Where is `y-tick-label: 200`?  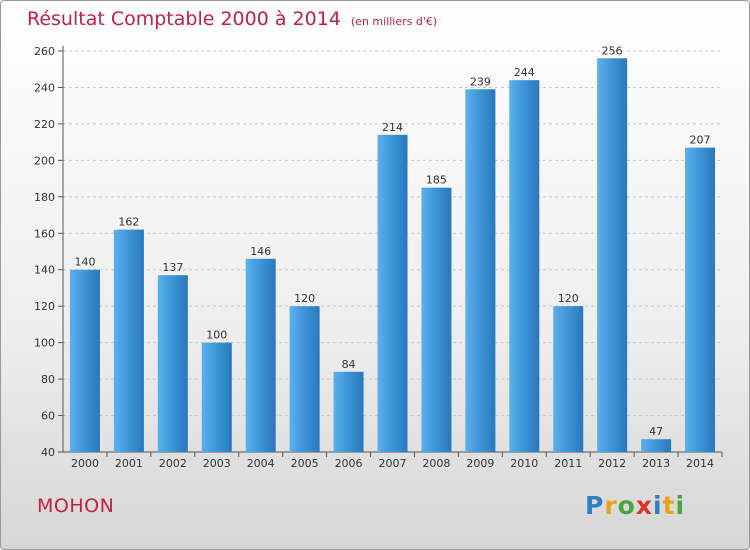 y-tick-label: 200 is located at coordinates (44, 160).